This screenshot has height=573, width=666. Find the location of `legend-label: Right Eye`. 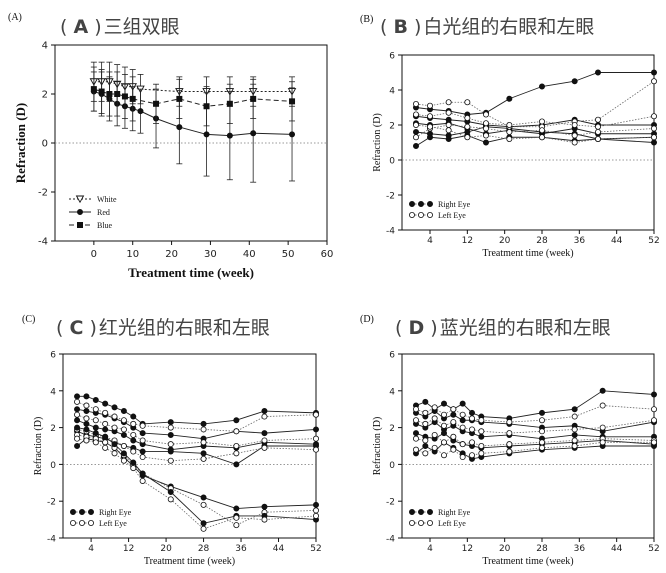

legend-label: Right Eye is located at coordinates (115, 512).